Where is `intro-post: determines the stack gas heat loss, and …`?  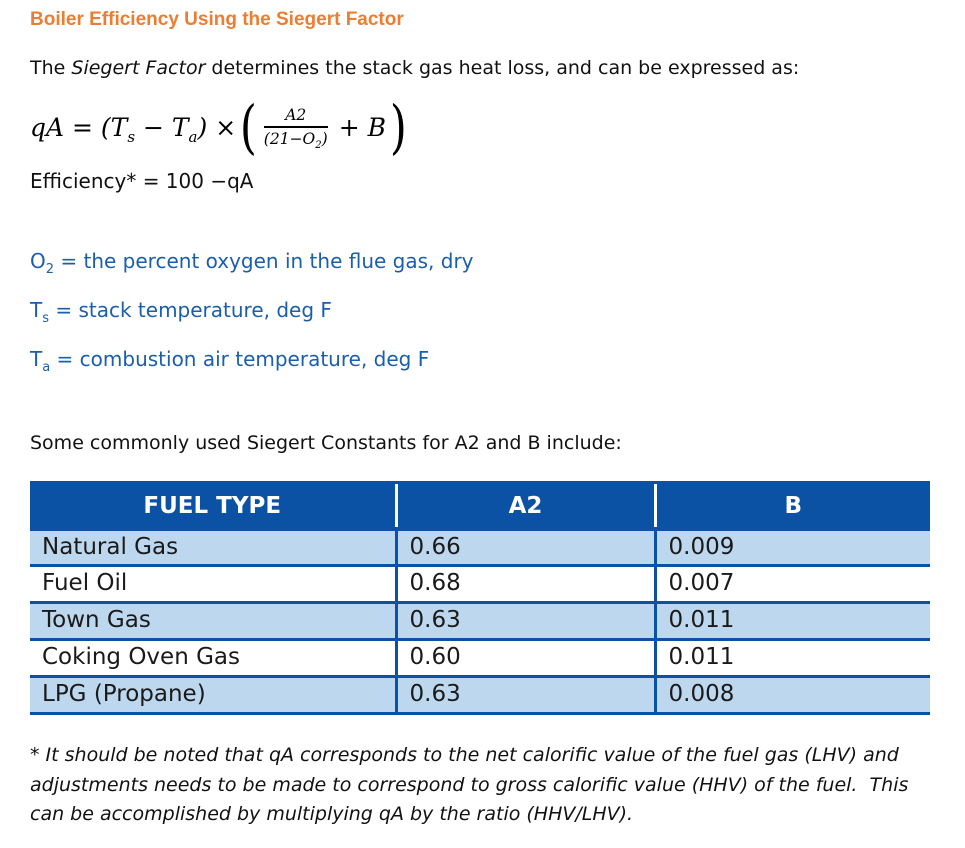 intro-post: determines the stack gas heat loss, and … is located at coordinates (502, 67).